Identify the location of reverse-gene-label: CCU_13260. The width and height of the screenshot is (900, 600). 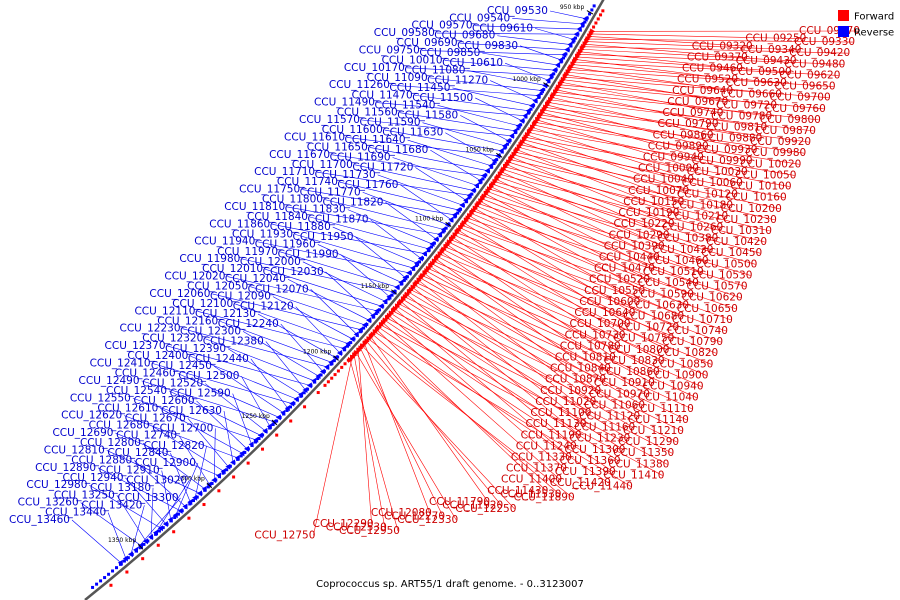
(48, 503).